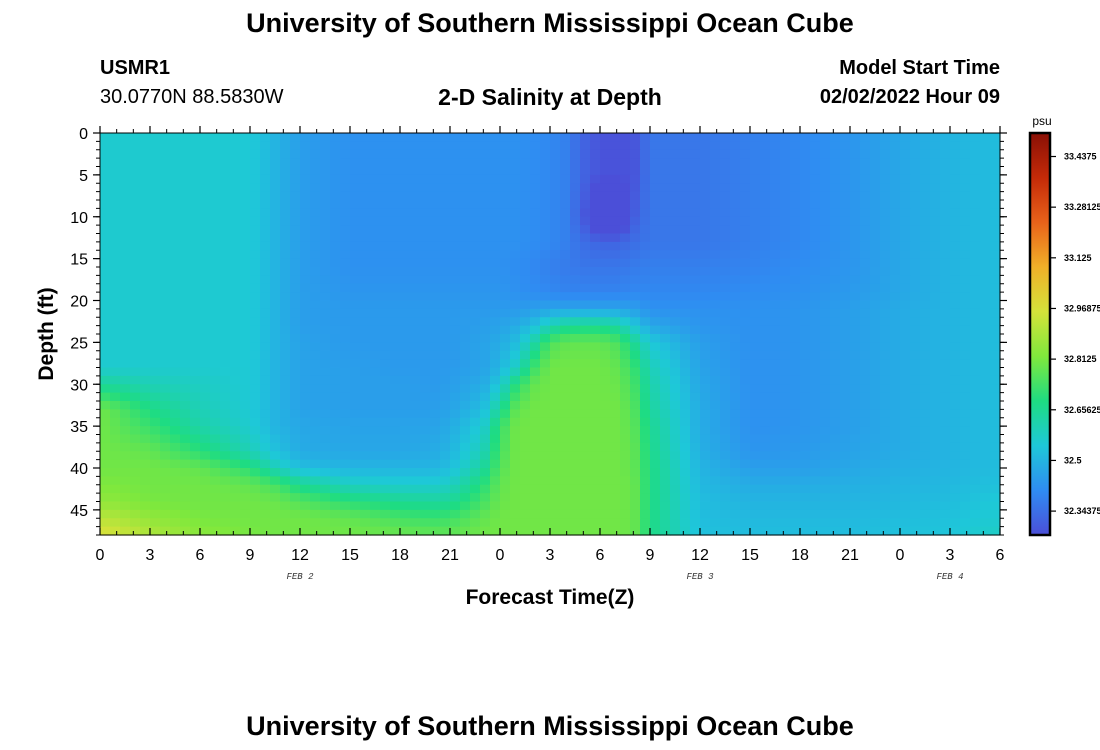 The width and height of the screenshot is (1100, 750). What do you see at coordinates (350, 555) in the screenshot?
I see `x-tick-label: 15` at bounding box center [350, 555].